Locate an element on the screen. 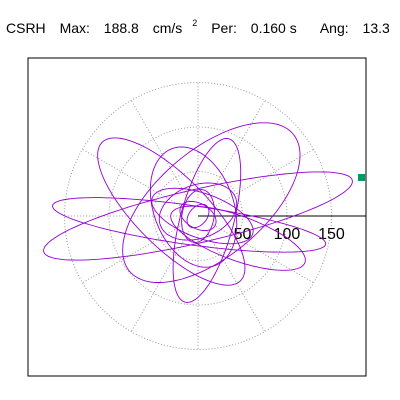 This screenshot has width=400, height=400. radial-tick-labels: 50 100 150 is located at coordinates (289, 234).